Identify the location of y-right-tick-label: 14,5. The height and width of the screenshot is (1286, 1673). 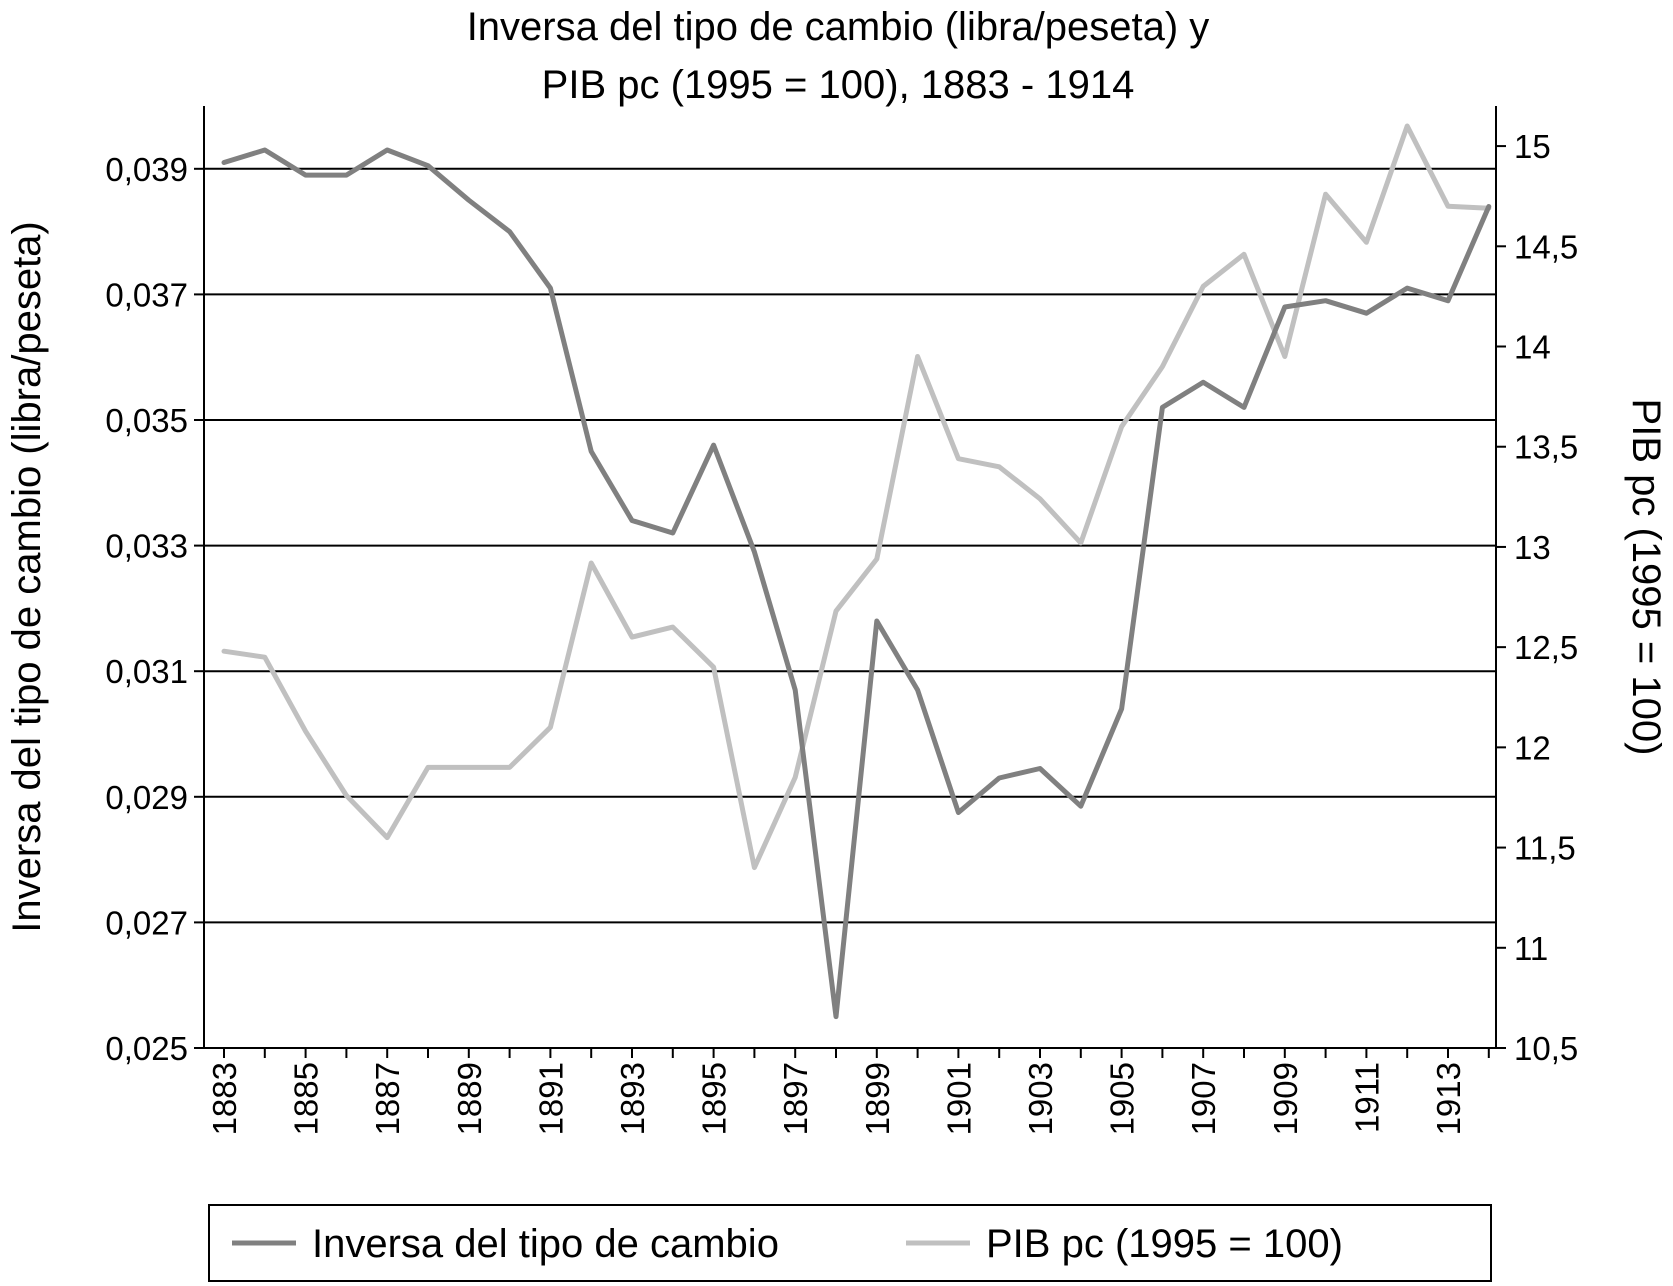
(1546, 246).